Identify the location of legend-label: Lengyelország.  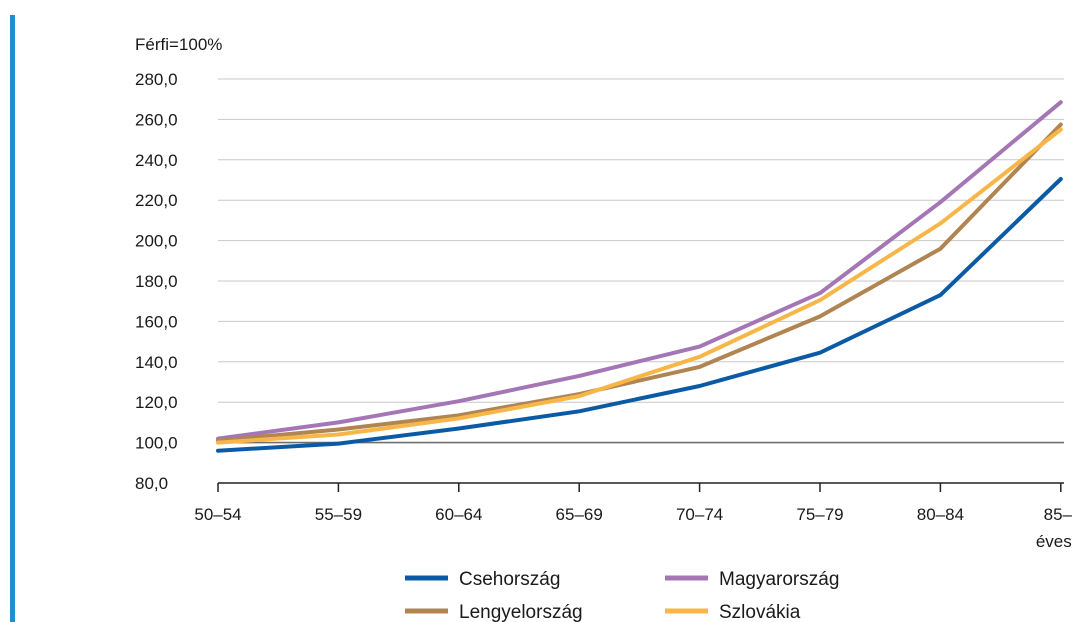
(521, 612).